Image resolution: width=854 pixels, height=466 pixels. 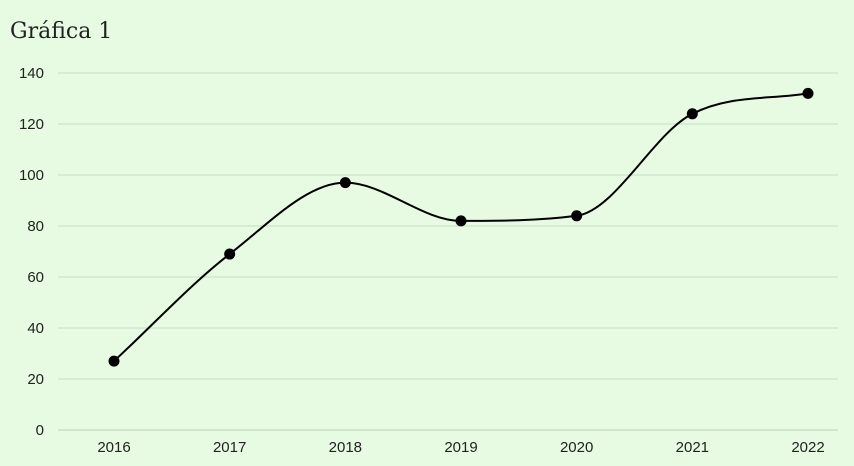 I want to click on chart-title: Gráfica 1, so click(x=61, y=31).